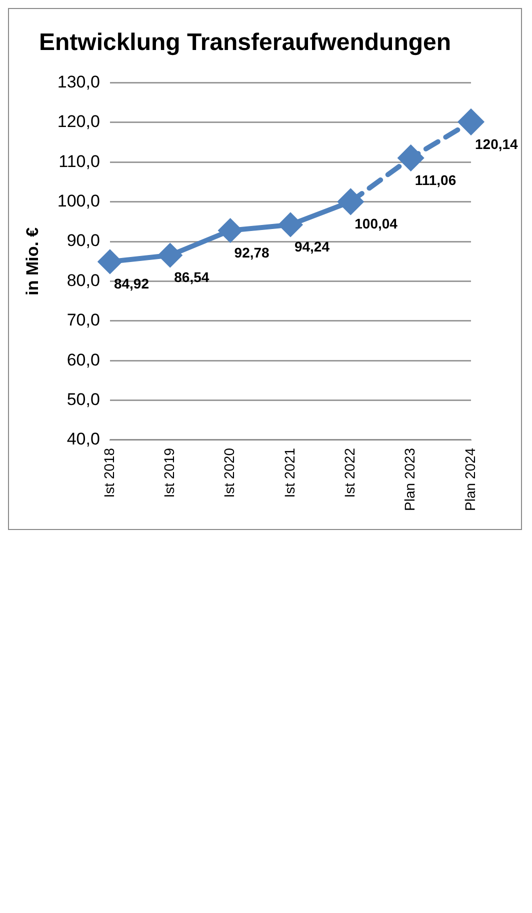  Describe the element at coordinates (168, 473) in the screenshot. I see `x-tick-label: Ist 2019` at that location.